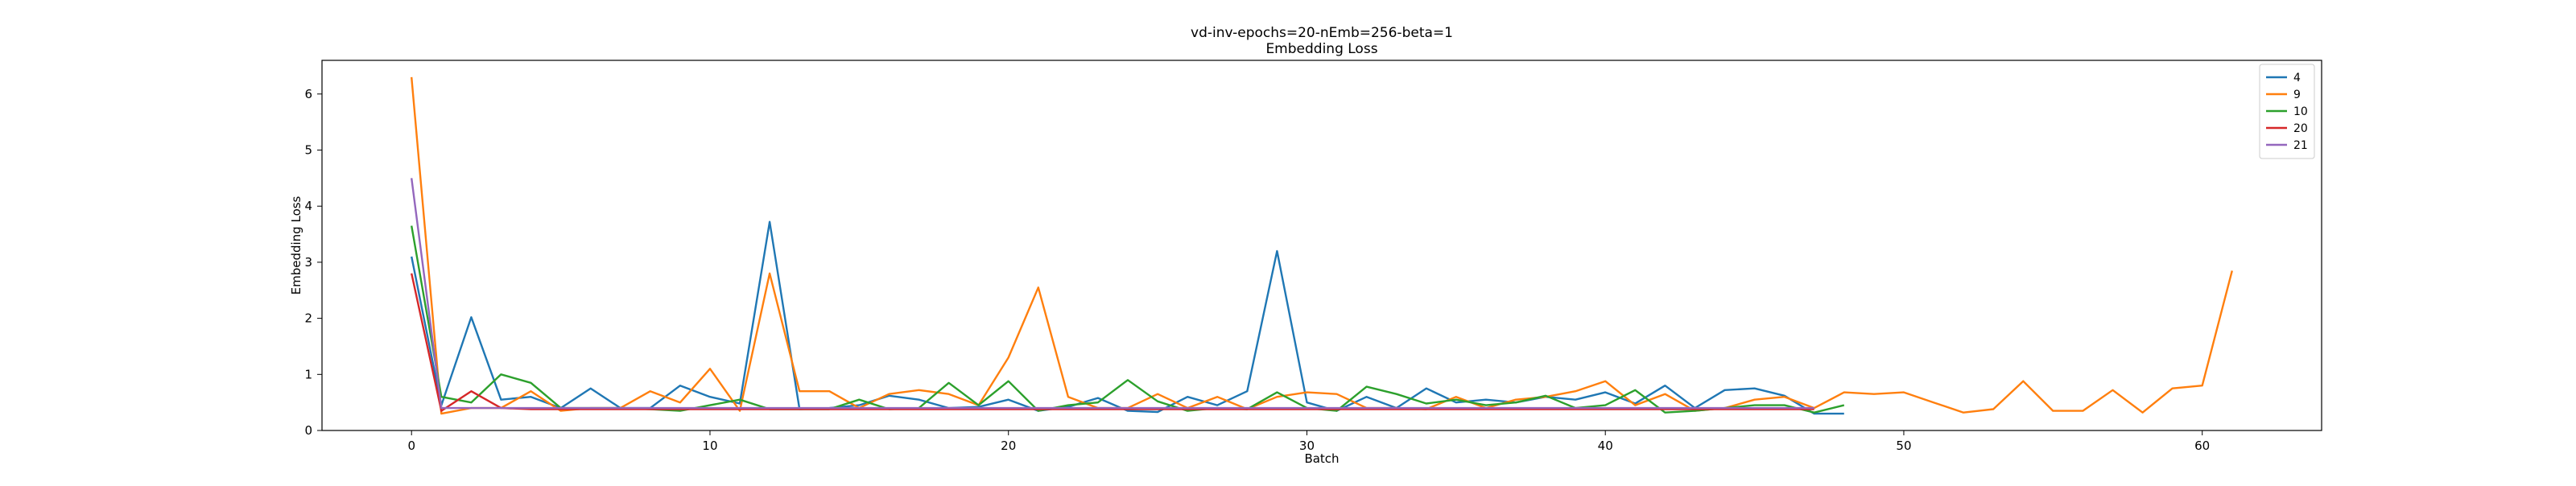  Describe the element at coordinates (308, 150) in the screenshot. I see `y-tick-label: 5` at that location.